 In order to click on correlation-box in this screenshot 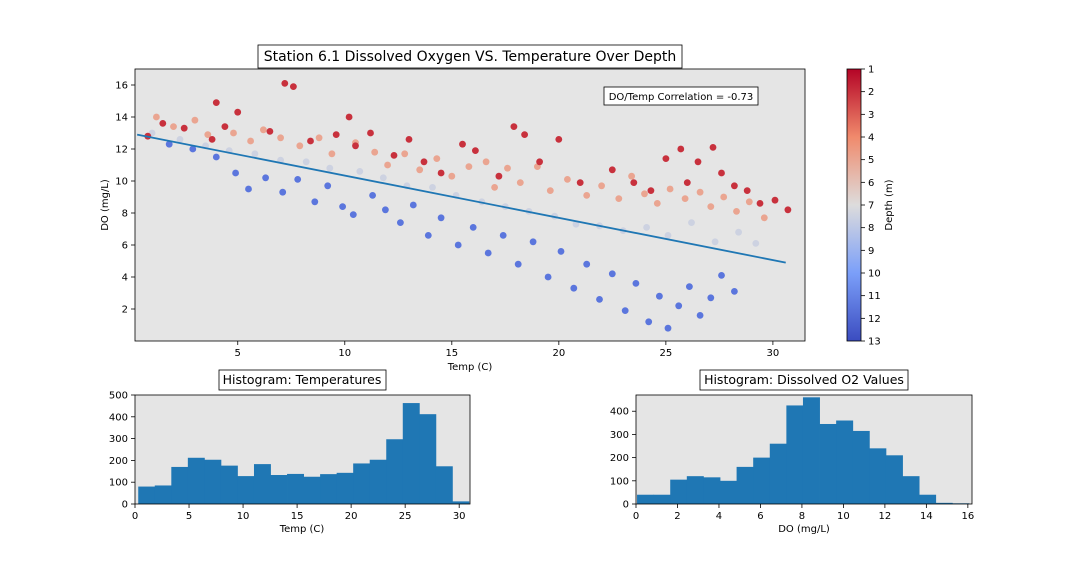, I will do `click(681, 96)`.